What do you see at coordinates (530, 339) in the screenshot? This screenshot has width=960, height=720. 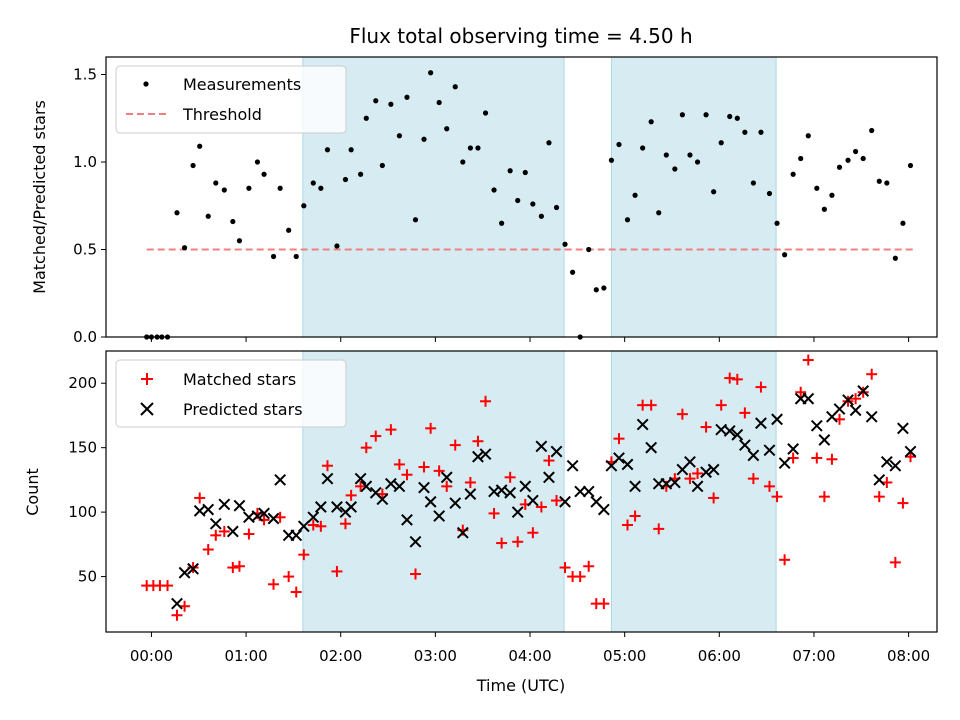 I see `top-x-ticks` at bounding box center [530, 339].